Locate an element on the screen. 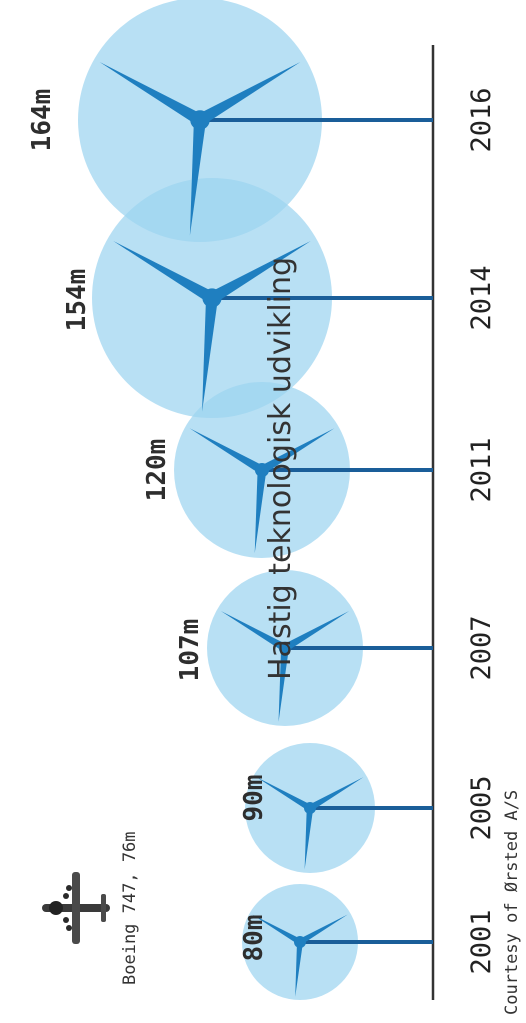 Image resolution: width=526 pixels, height=1023 pixels. airplane-icon is located at coordinates (76, 908).